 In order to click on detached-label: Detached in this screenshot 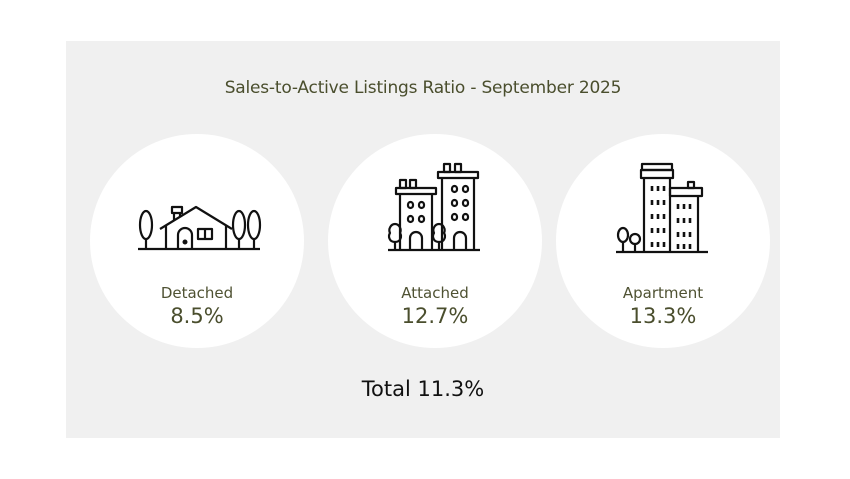, I will do `click(197, 293)`.